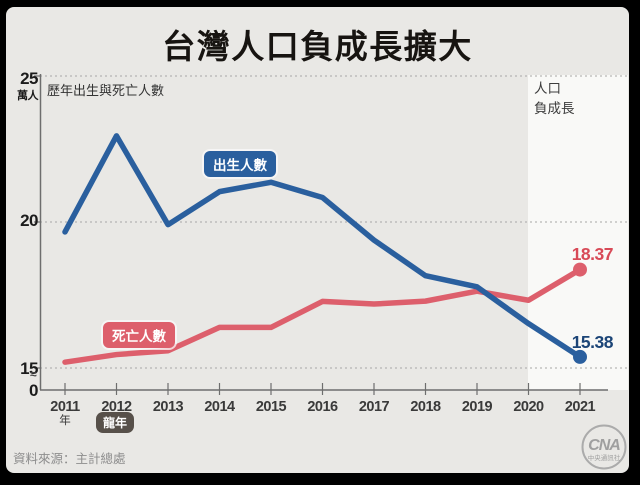 This screenshot has height=485, width=640. Describe the element at coordinates (322, 407) in the screenshot. I see `x-tick-label: 2016` at that location.